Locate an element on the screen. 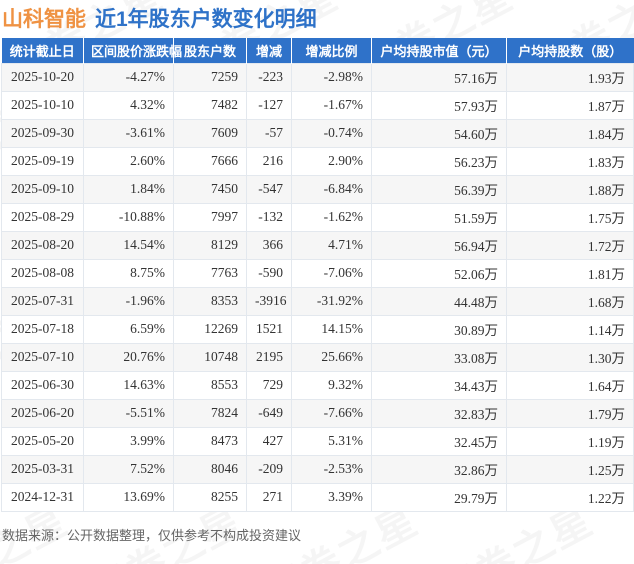 The width and height of the screenshot is (634, 564). cell-holders: 7763 is located at coordinates (210, 273).